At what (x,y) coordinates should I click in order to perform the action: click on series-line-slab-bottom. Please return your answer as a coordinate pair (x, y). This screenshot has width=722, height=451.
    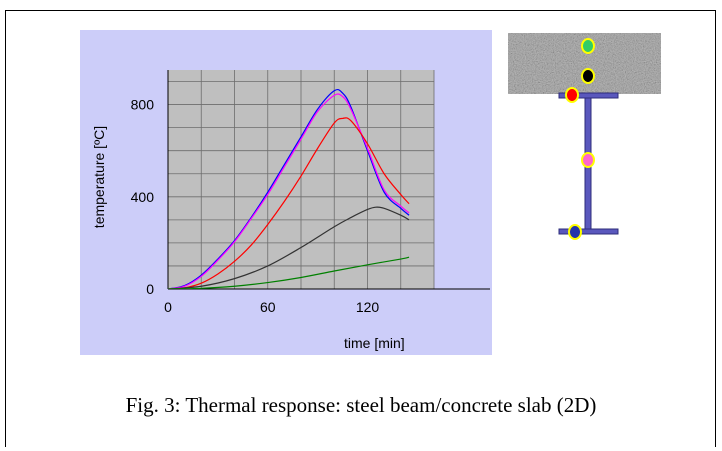
    Looking at the image, I should click on (289, 247).